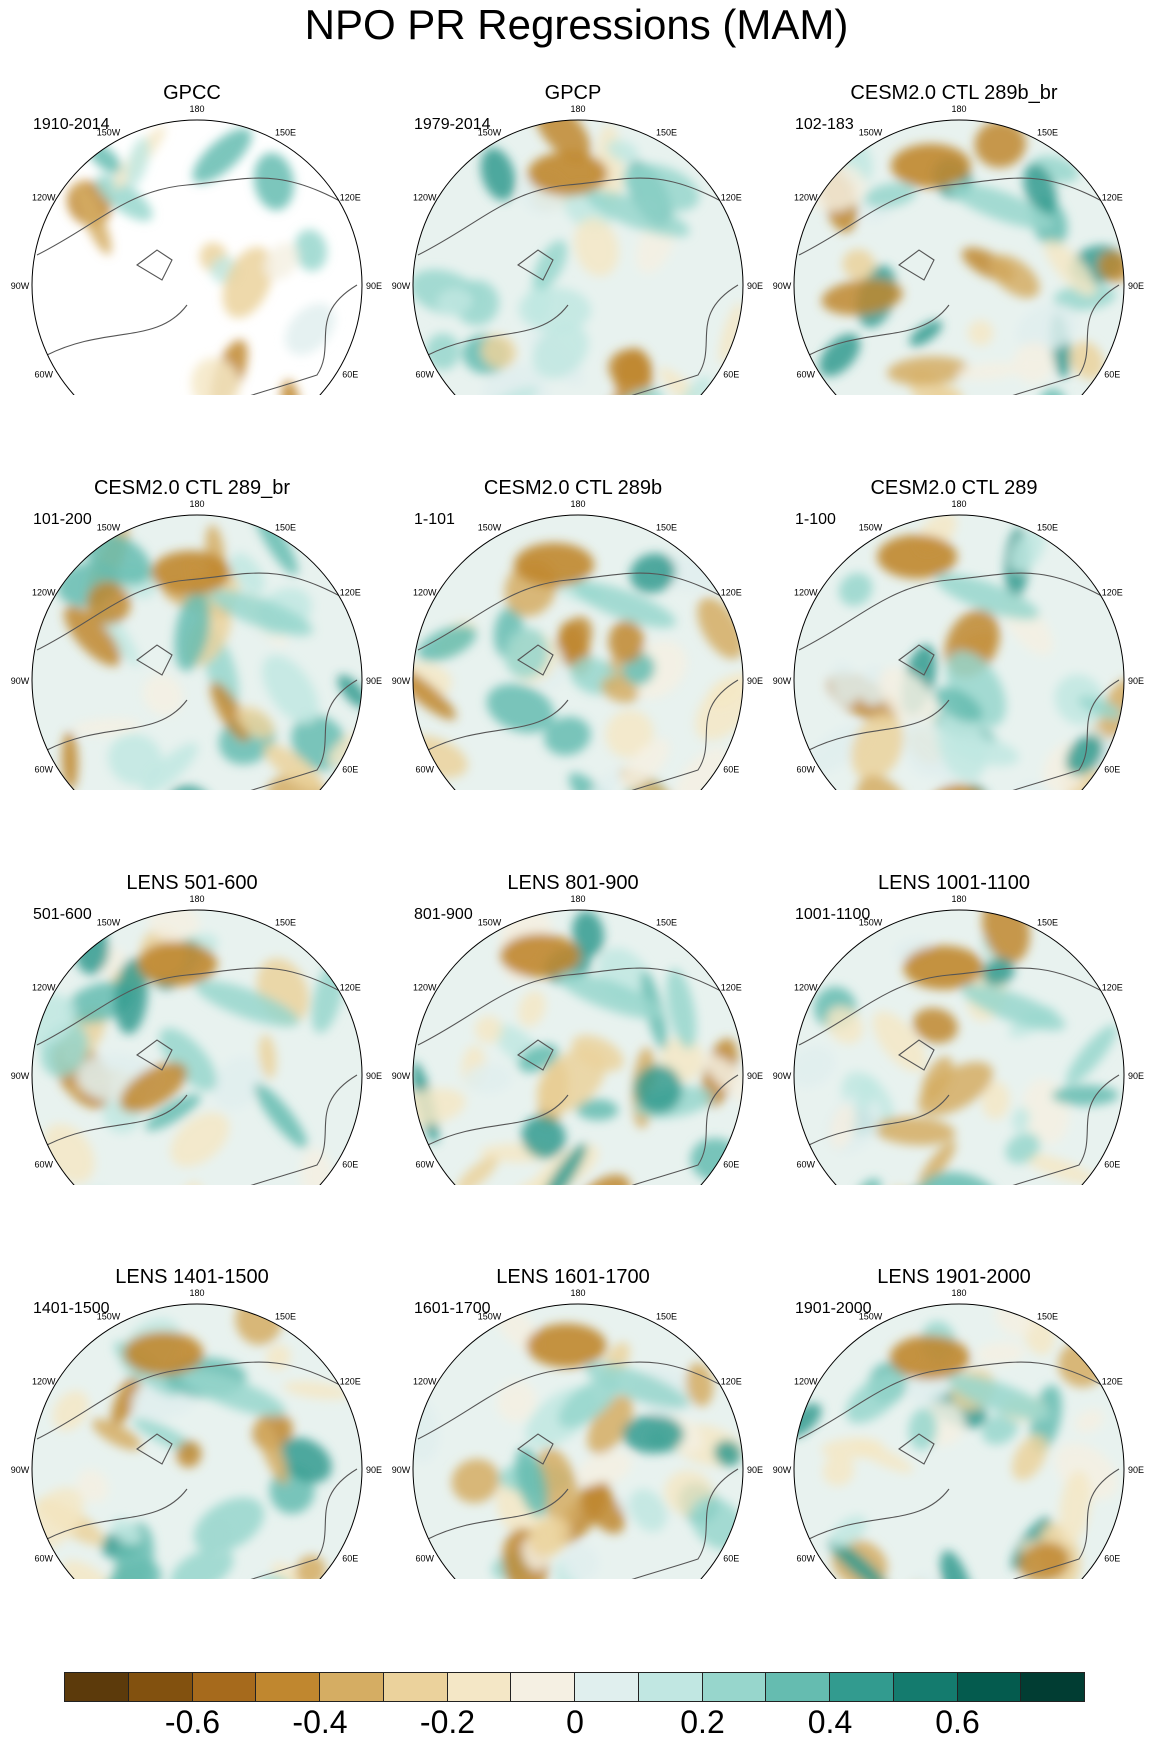  I want to click on panel-title: CESM2.0 CTL 289b, so click(573, 488).